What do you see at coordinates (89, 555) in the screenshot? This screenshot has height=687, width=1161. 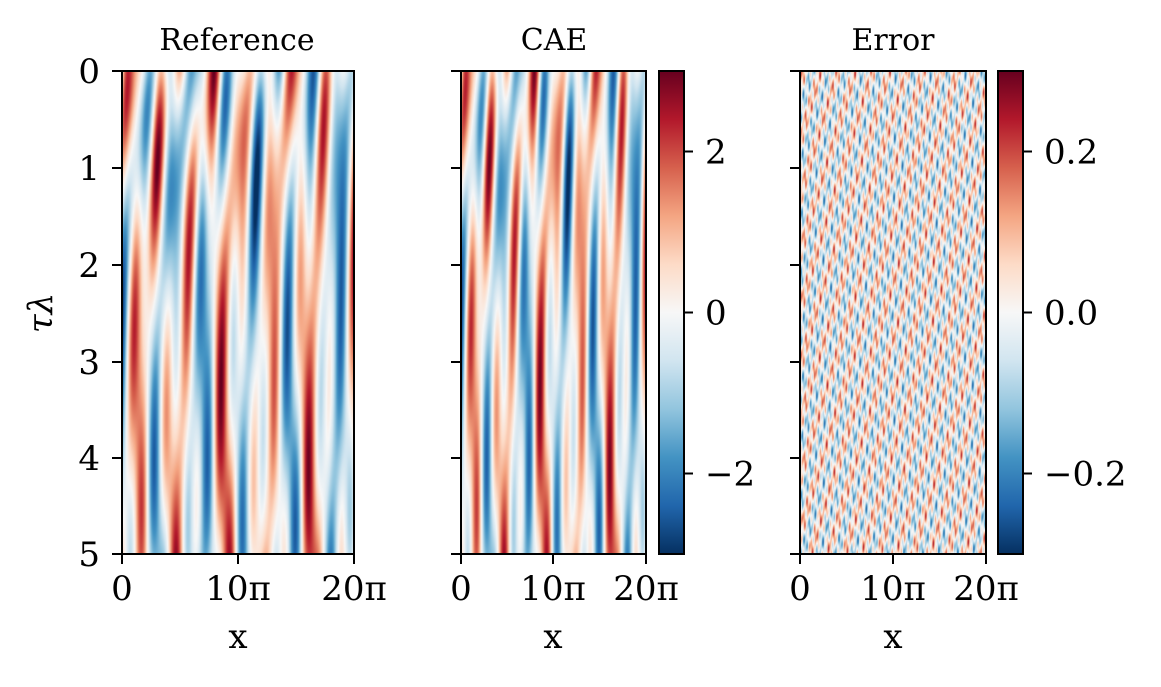 I see `ytick-label: 5` at bounding box center [89, 555].